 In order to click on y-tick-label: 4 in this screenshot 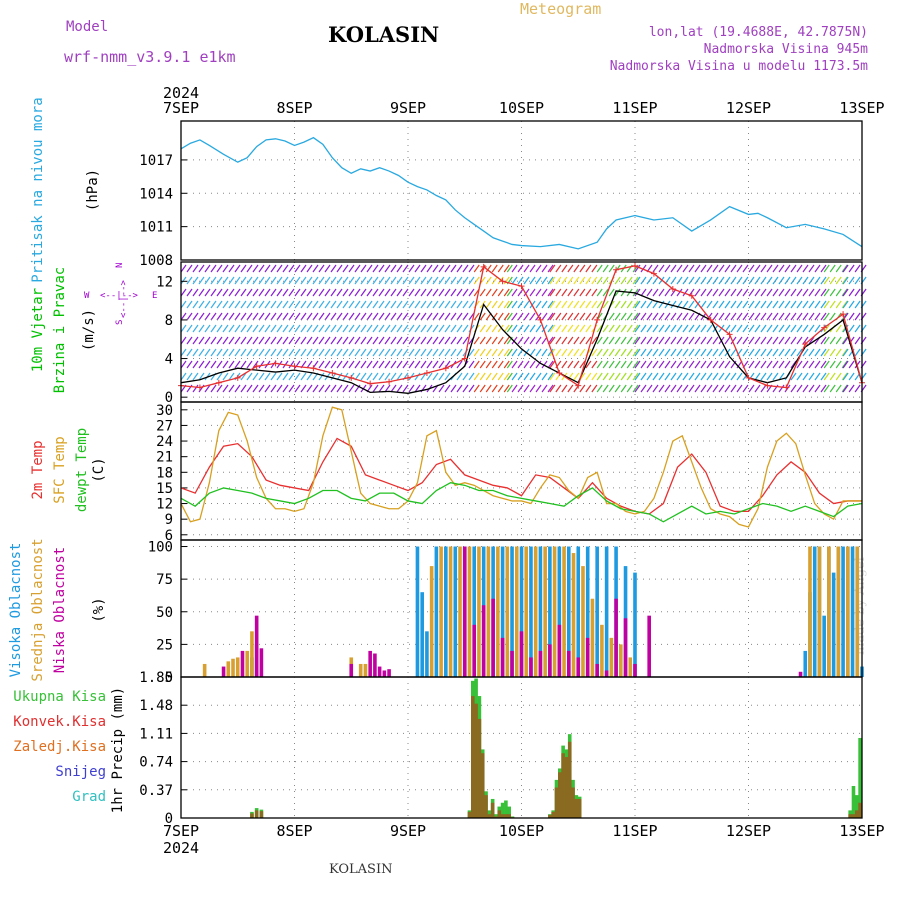, I will do `click(169, 360)`.